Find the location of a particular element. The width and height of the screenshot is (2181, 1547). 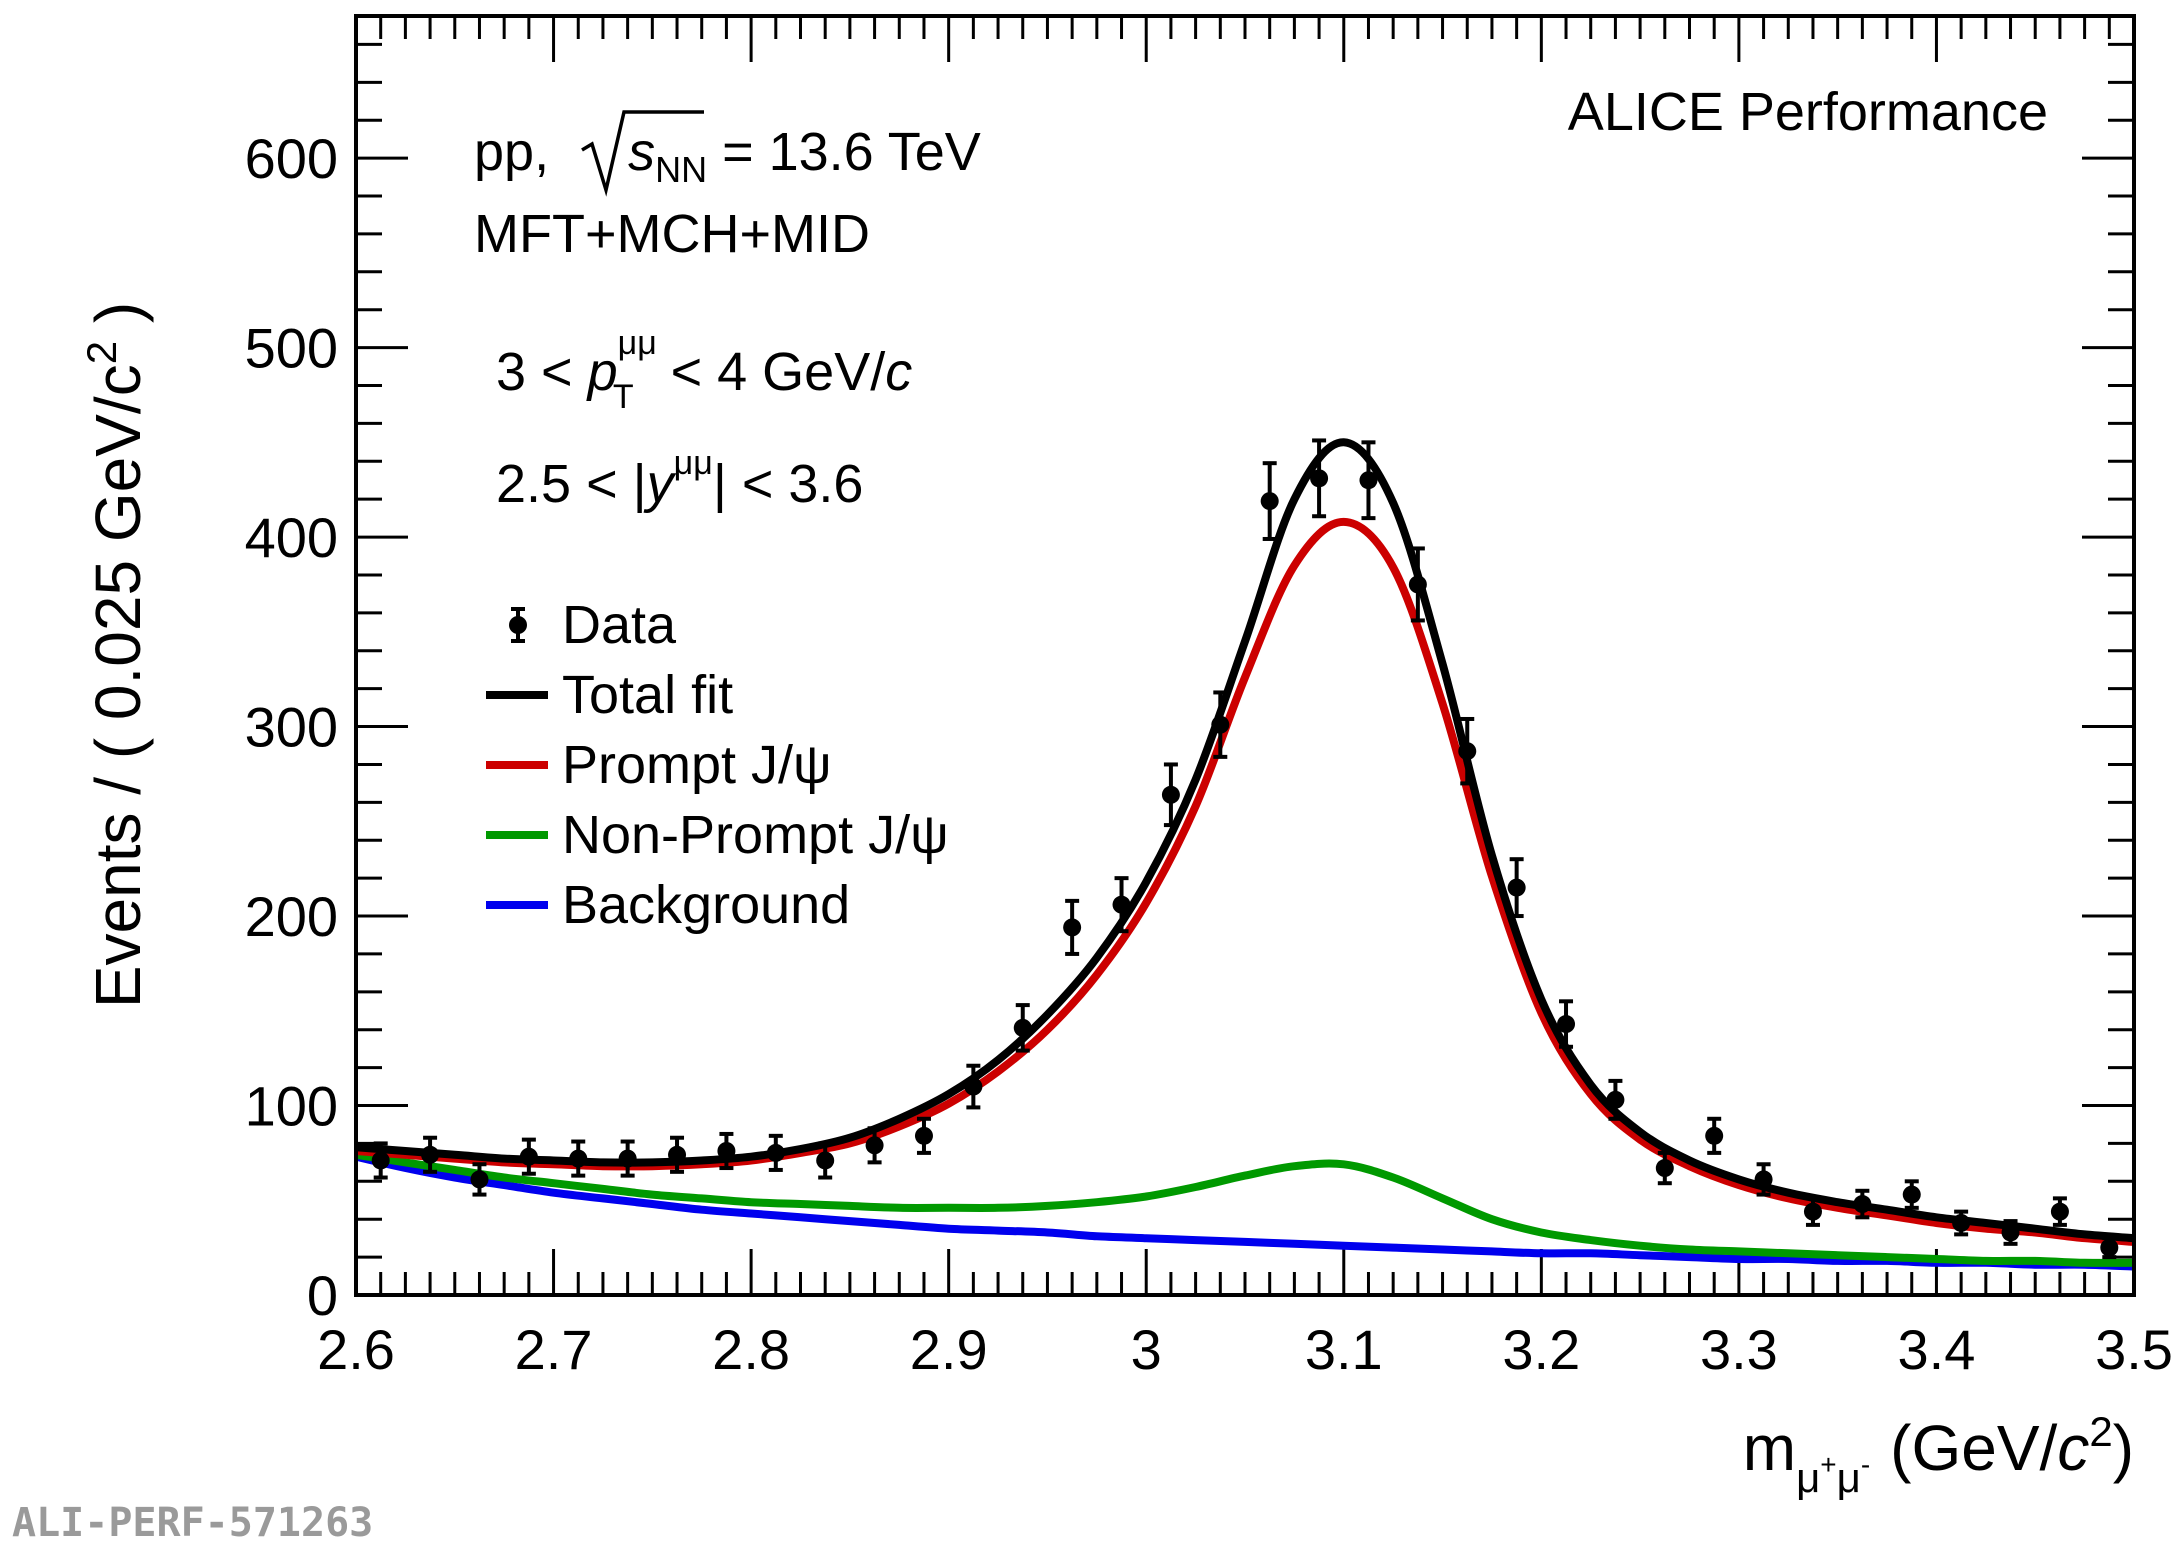

collision-label: pp, sNN = 13.6 TeV is located at coordinates (727, 153).